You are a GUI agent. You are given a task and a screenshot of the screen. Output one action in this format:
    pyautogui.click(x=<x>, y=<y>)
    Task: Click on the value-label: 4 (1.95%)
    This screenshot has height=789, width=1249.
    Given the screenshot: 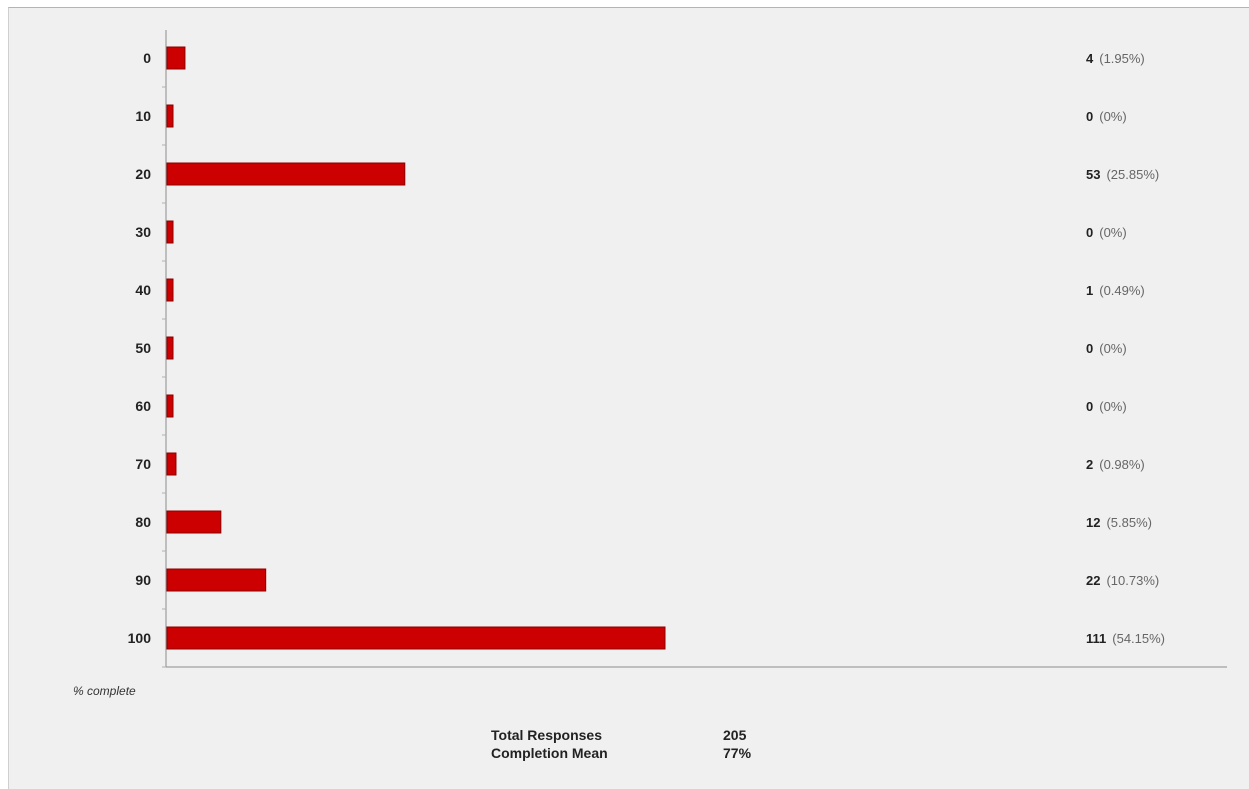 What is the action you would take?
    pyautogui.click(x=1115, y=58)
    